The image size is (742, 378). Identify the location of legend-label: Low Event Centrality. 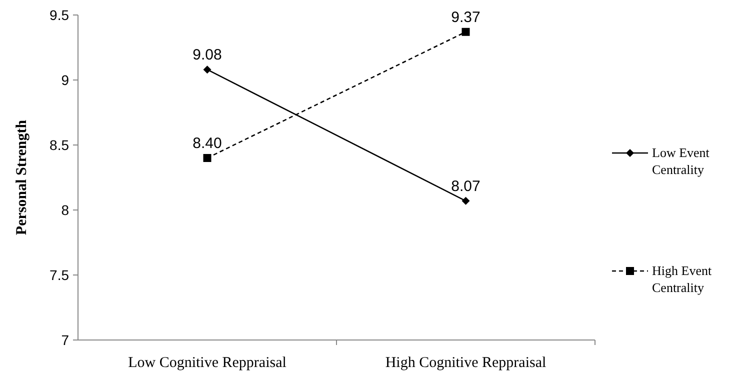
(681, 161).